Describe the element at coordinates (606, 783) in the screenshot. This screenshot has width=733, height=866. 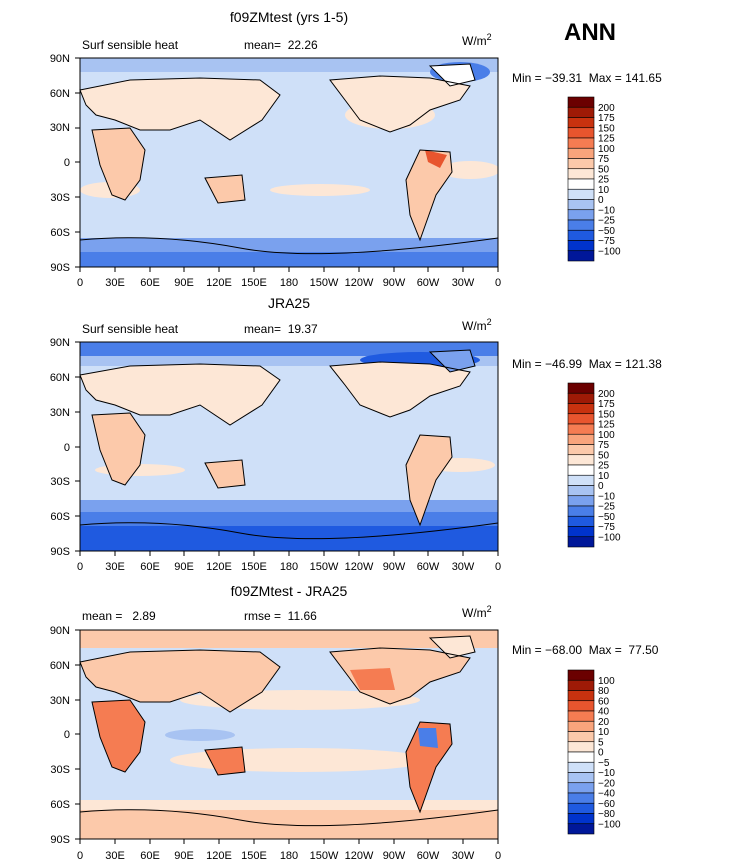
I see `colorbar-label: −20` at that location.